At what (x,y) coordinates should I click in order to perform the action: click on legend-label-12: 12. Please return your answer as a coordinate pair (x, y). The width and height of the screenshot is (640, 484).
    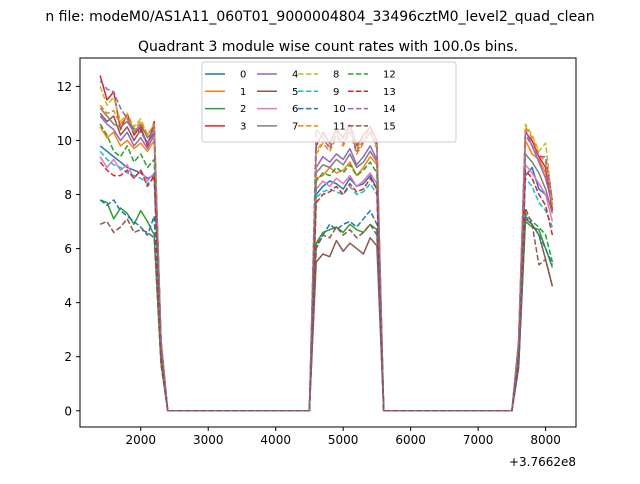
    Looking at the image, I should click on (389, 75).